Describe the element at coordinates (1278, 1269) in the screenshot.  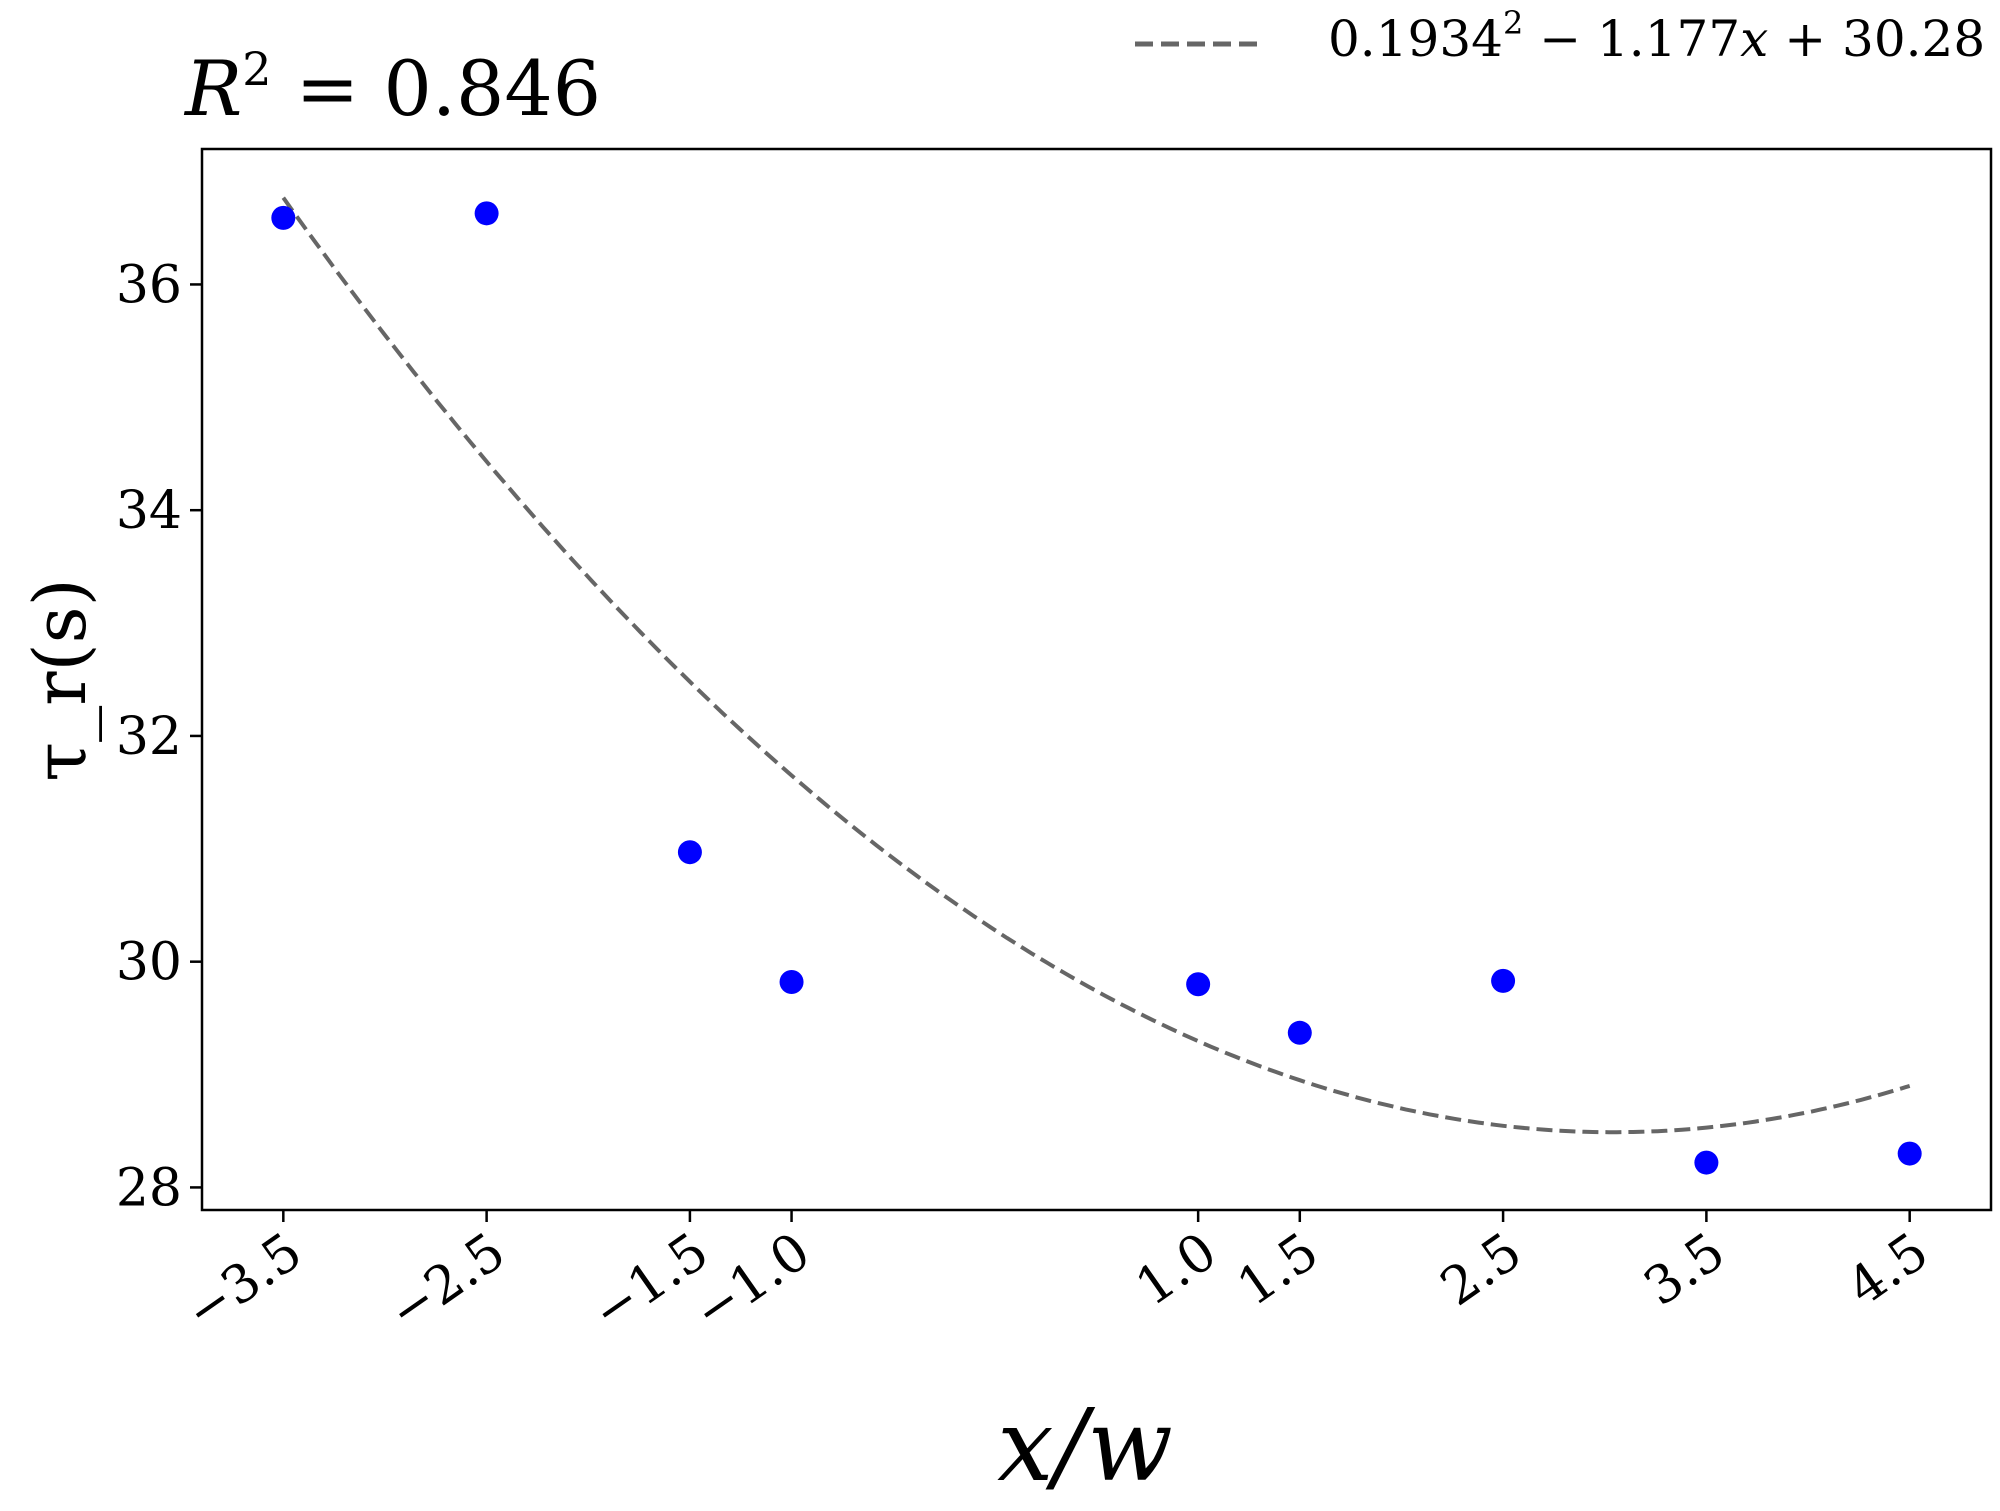
I see `x-tick-label: 1.5` at that location.